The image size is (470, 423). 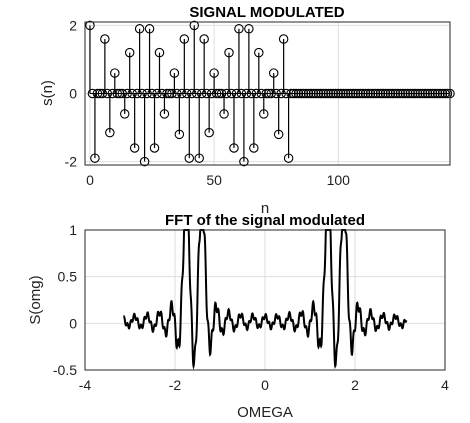 I want to click on x-tick-label: -2, so click(x=175, y=385).